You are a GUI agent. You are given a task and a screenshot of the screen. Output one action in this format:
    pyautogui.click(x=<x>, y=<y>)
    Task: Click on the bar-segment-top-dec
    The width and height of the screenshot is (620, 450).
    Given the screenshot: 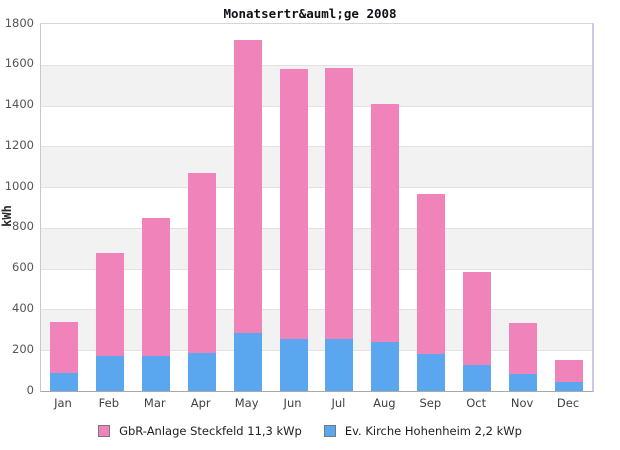 What is the action you would take?
    pyautogui.click(x=569, y=371)
    